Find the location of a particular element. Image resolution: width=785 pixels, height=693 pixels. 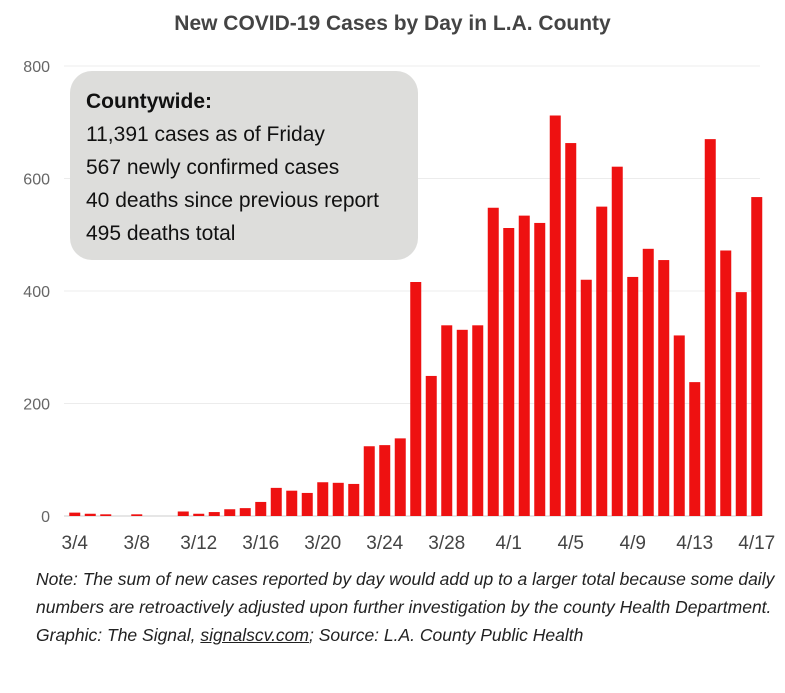

x-tick-label: 4/13 is located at coordinates (694, 543).